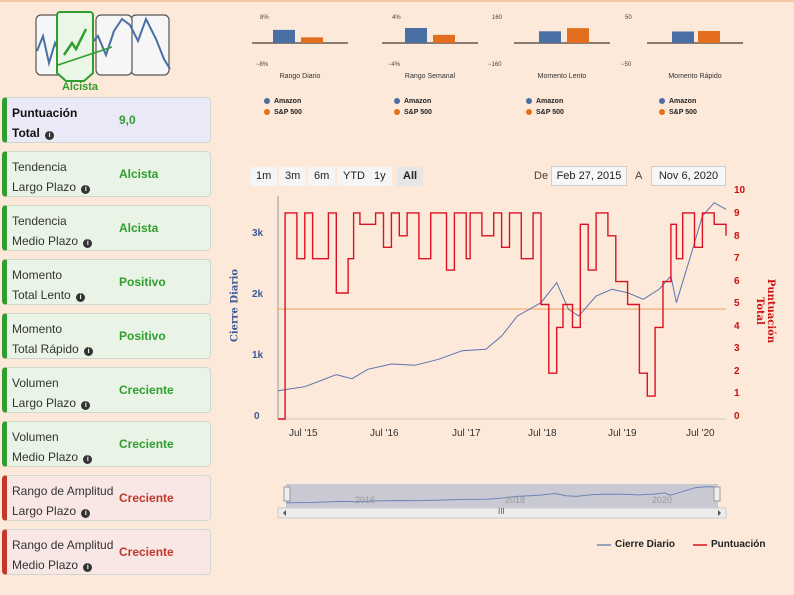 Image resolution: width=794 pixels, height=595 pixels. What do you see at coordinates (626, 65) in the screenshot?
I see `y-tick-bottom: −50` at bounding box center [626, 65].